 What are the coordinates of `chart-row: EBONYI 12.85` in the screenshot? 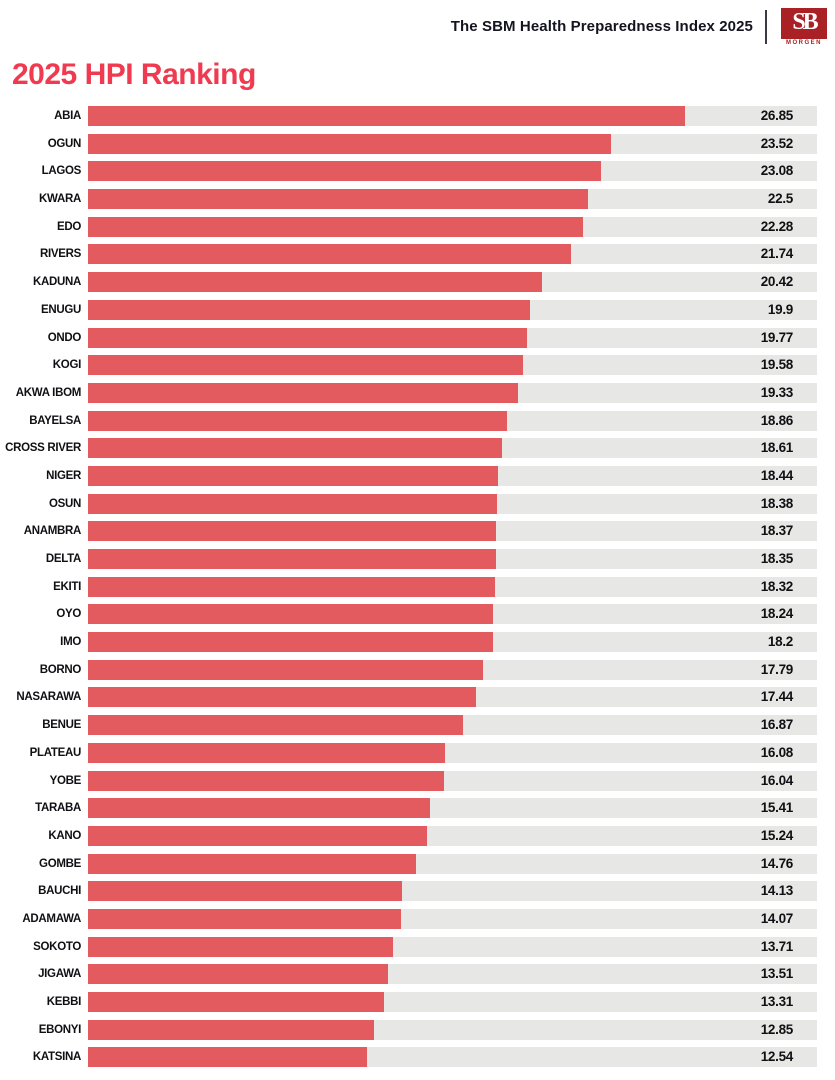 It's located at (417, 1029).